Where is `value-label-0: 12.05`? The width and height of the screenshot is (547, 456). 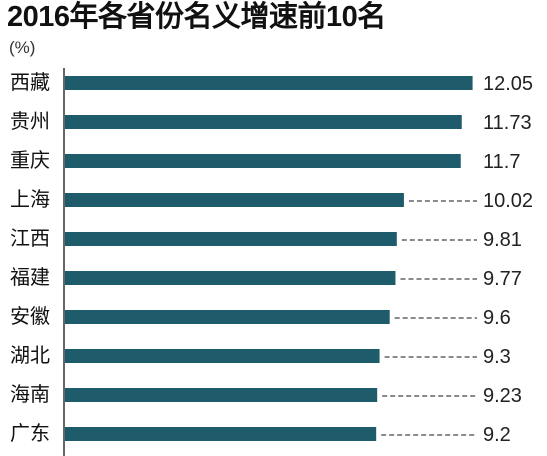 value-label-0: 12.05 is located at coordinates (508, 84).